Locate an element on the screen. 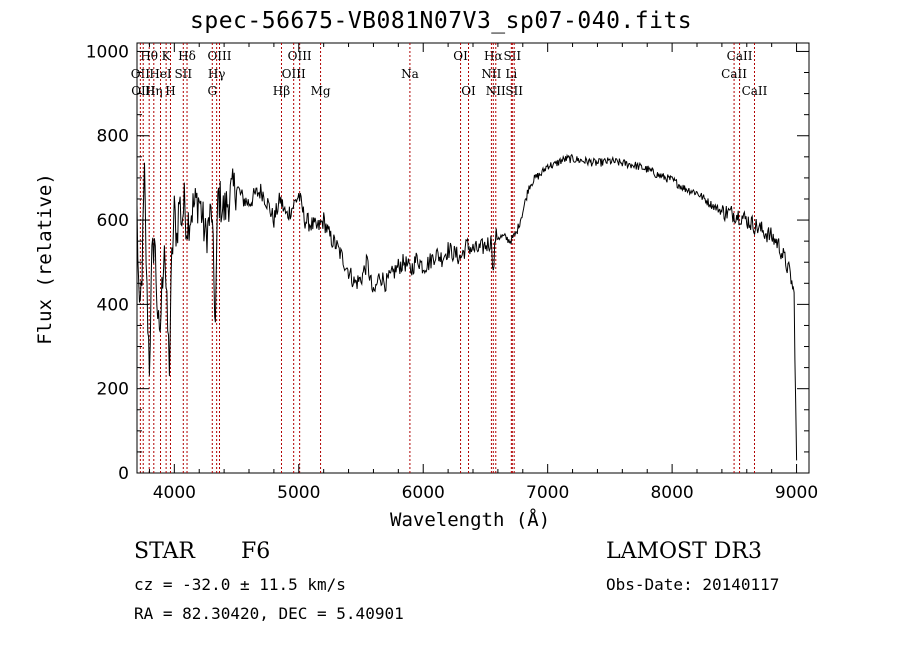  redshift-info: cz = -32.0 ± 11.5 km/s is located at coordinates (240, 584).